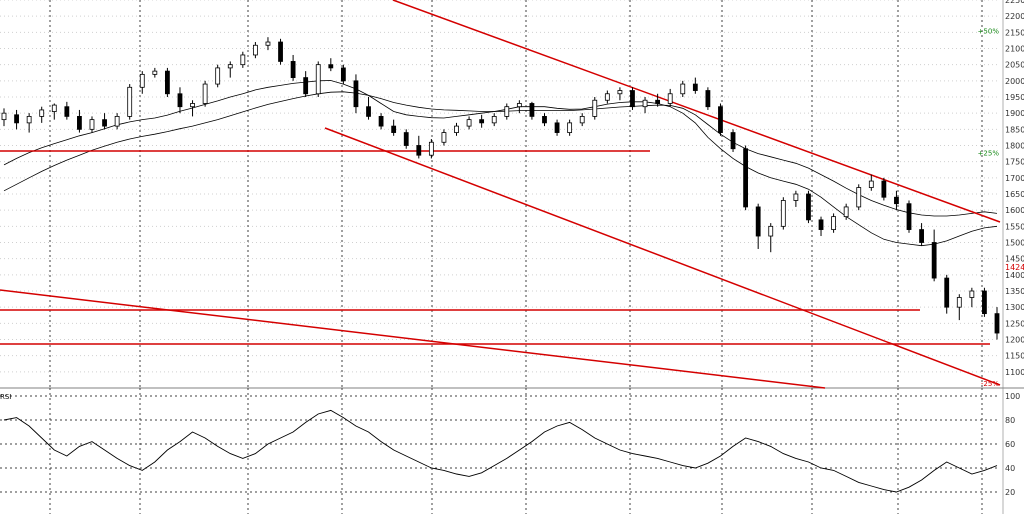 This screenshot has height=514, width=1024. What do you see at coordinates (5, 397) in the screenshot?
I see `rsi-title: RSI` at bounding box center [5, 397].